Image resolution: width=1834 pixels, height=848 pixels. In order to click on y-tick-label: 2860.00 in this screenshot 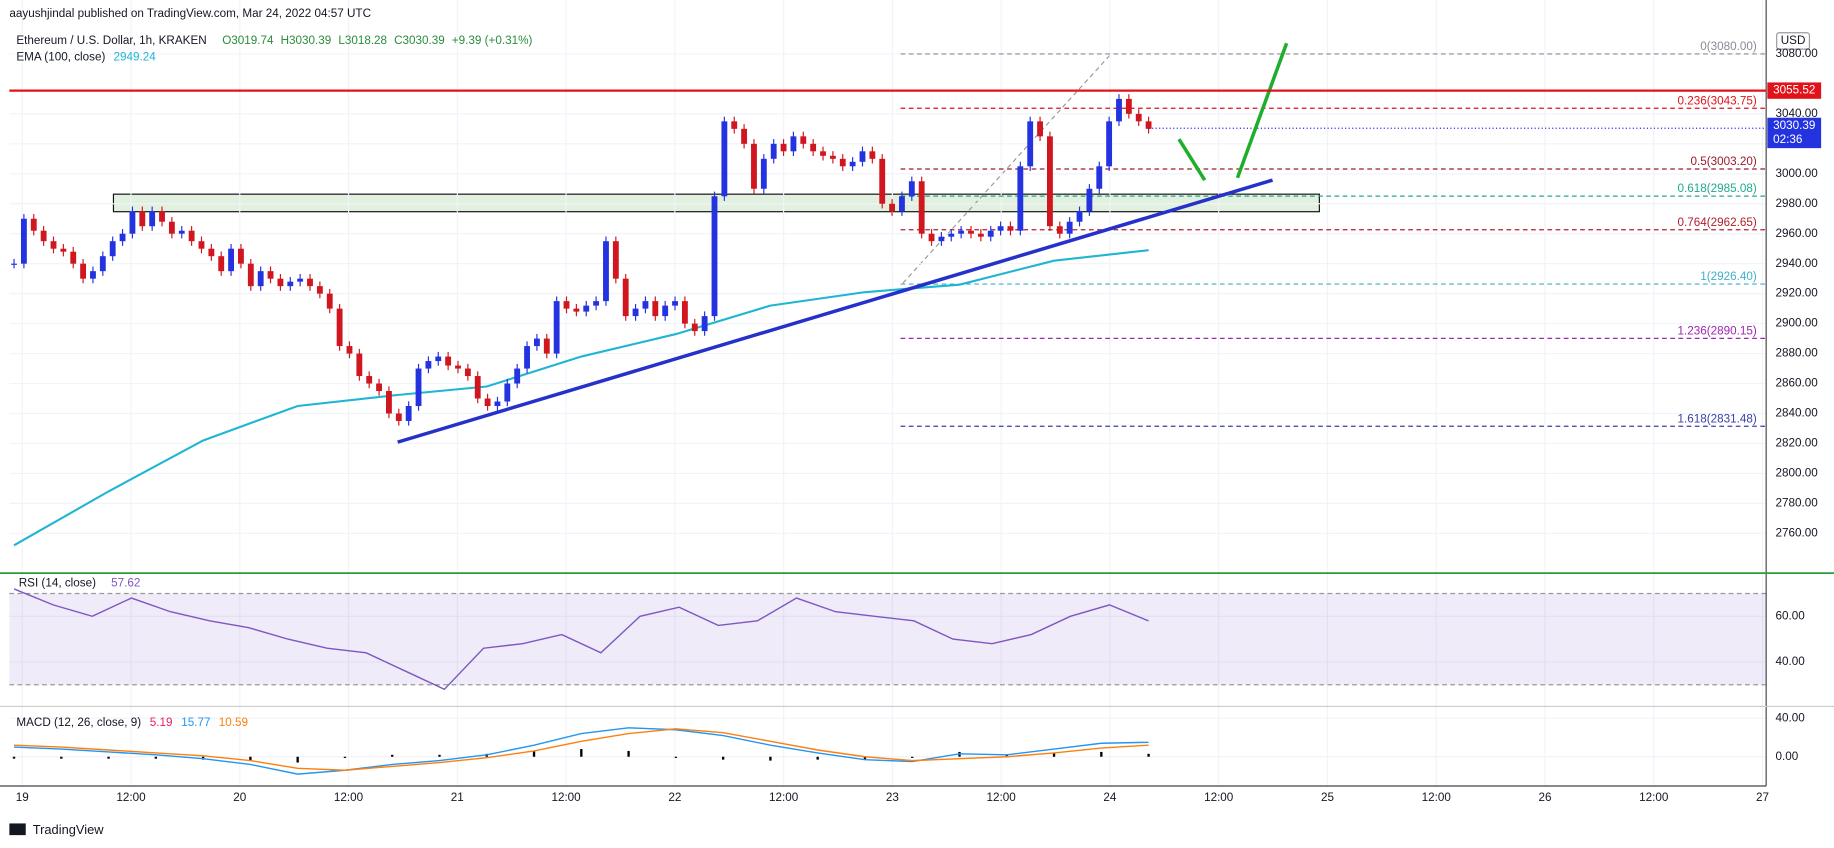, I will do `click(1797, 383)`.